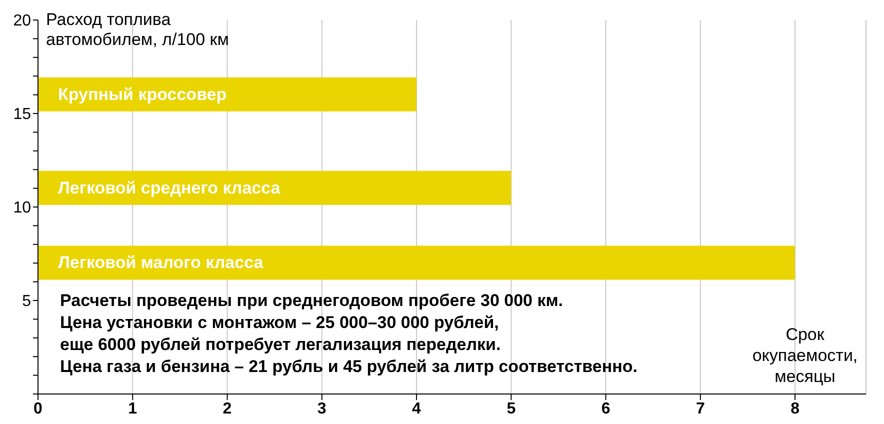 Image resolution: width=884 pixels, height=424 pixels. What do you see at coordinates (169, 188) in the screenshot?
I see `series-label: Легковой среднего класса` at bounding box center [169, 188].